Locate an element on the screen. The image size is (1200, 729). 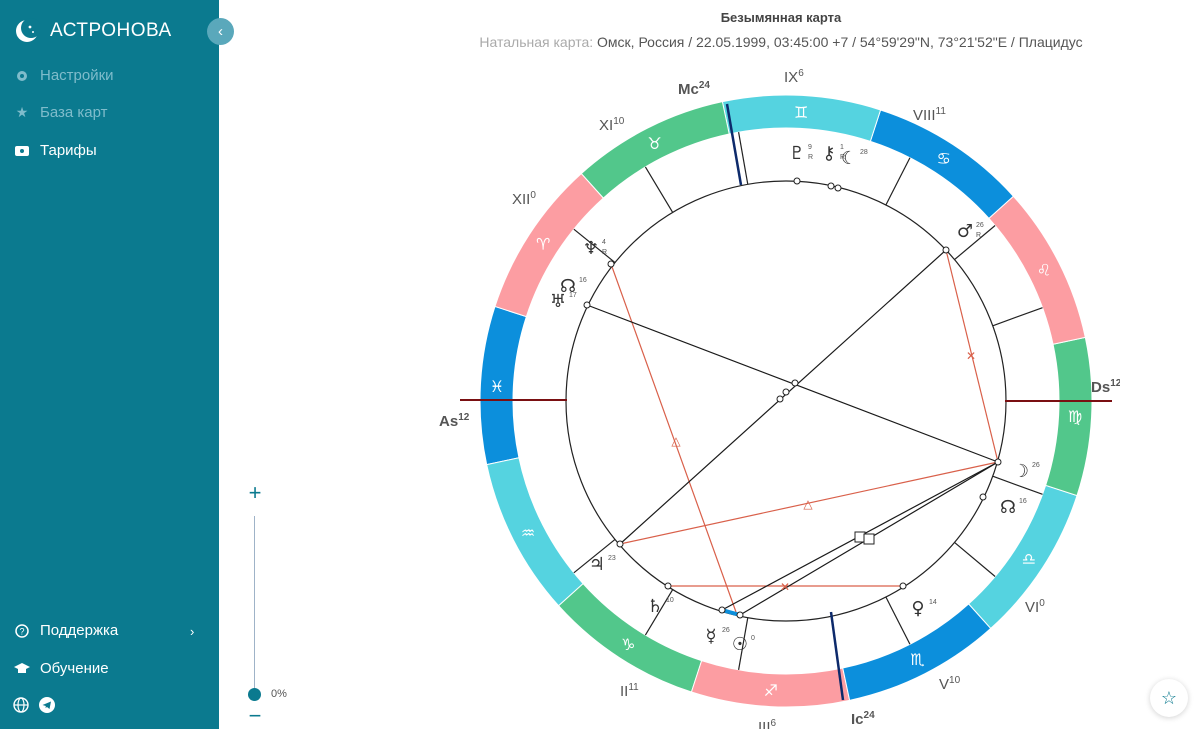
aspect-square-marker is located at coordinates (869, 539).